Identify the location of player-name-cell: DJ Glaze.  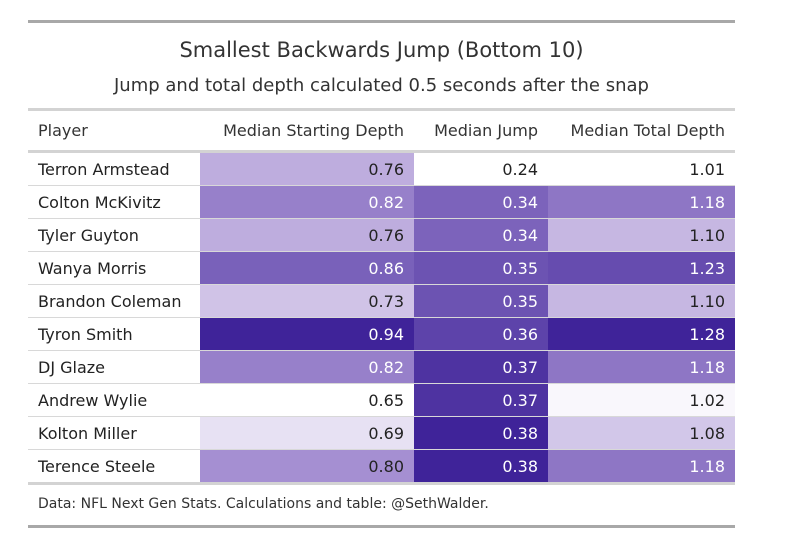
(114, 367).